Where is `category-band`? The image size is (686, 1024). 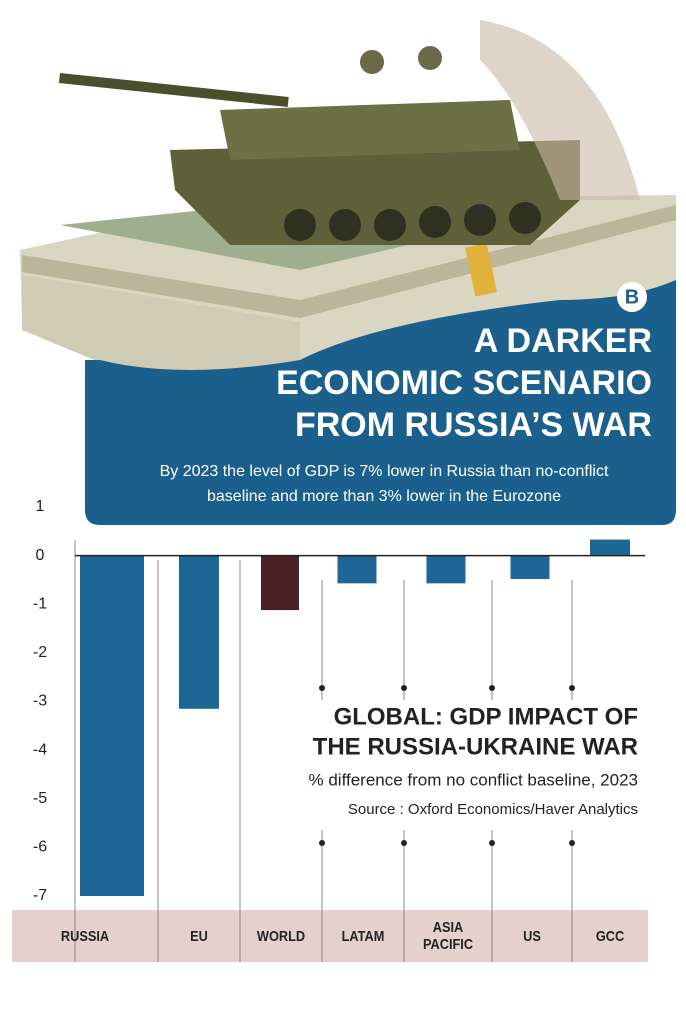 category-band is located at coordinates (330, 936).